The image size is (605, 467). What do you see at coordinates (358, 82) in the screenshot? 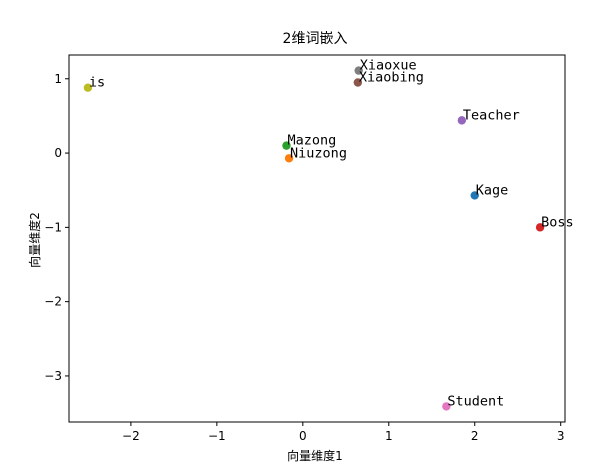
I see `point-xiaobing` at bounding box center [358, 82].